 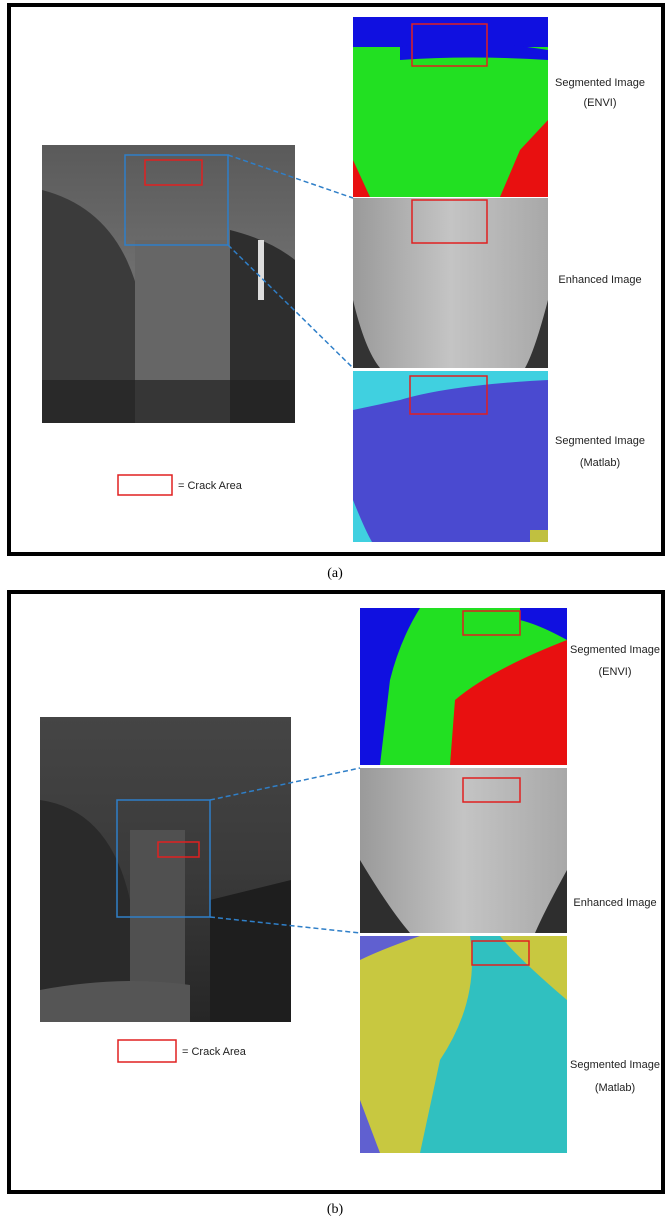 What do you see at coordinates (335, 573) in the screenshot?
I see `caption: (a)` at bounding box center [335, 573].